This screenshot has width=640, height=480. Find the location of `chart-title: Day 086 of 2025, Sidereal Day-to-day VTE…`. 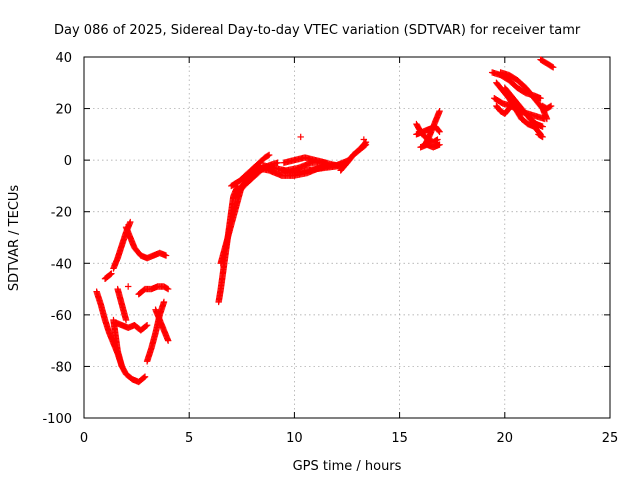

chart-title: Day 086 of 2025, Sidereal Day-to-day VTE… is located at coordinates (317, 30).